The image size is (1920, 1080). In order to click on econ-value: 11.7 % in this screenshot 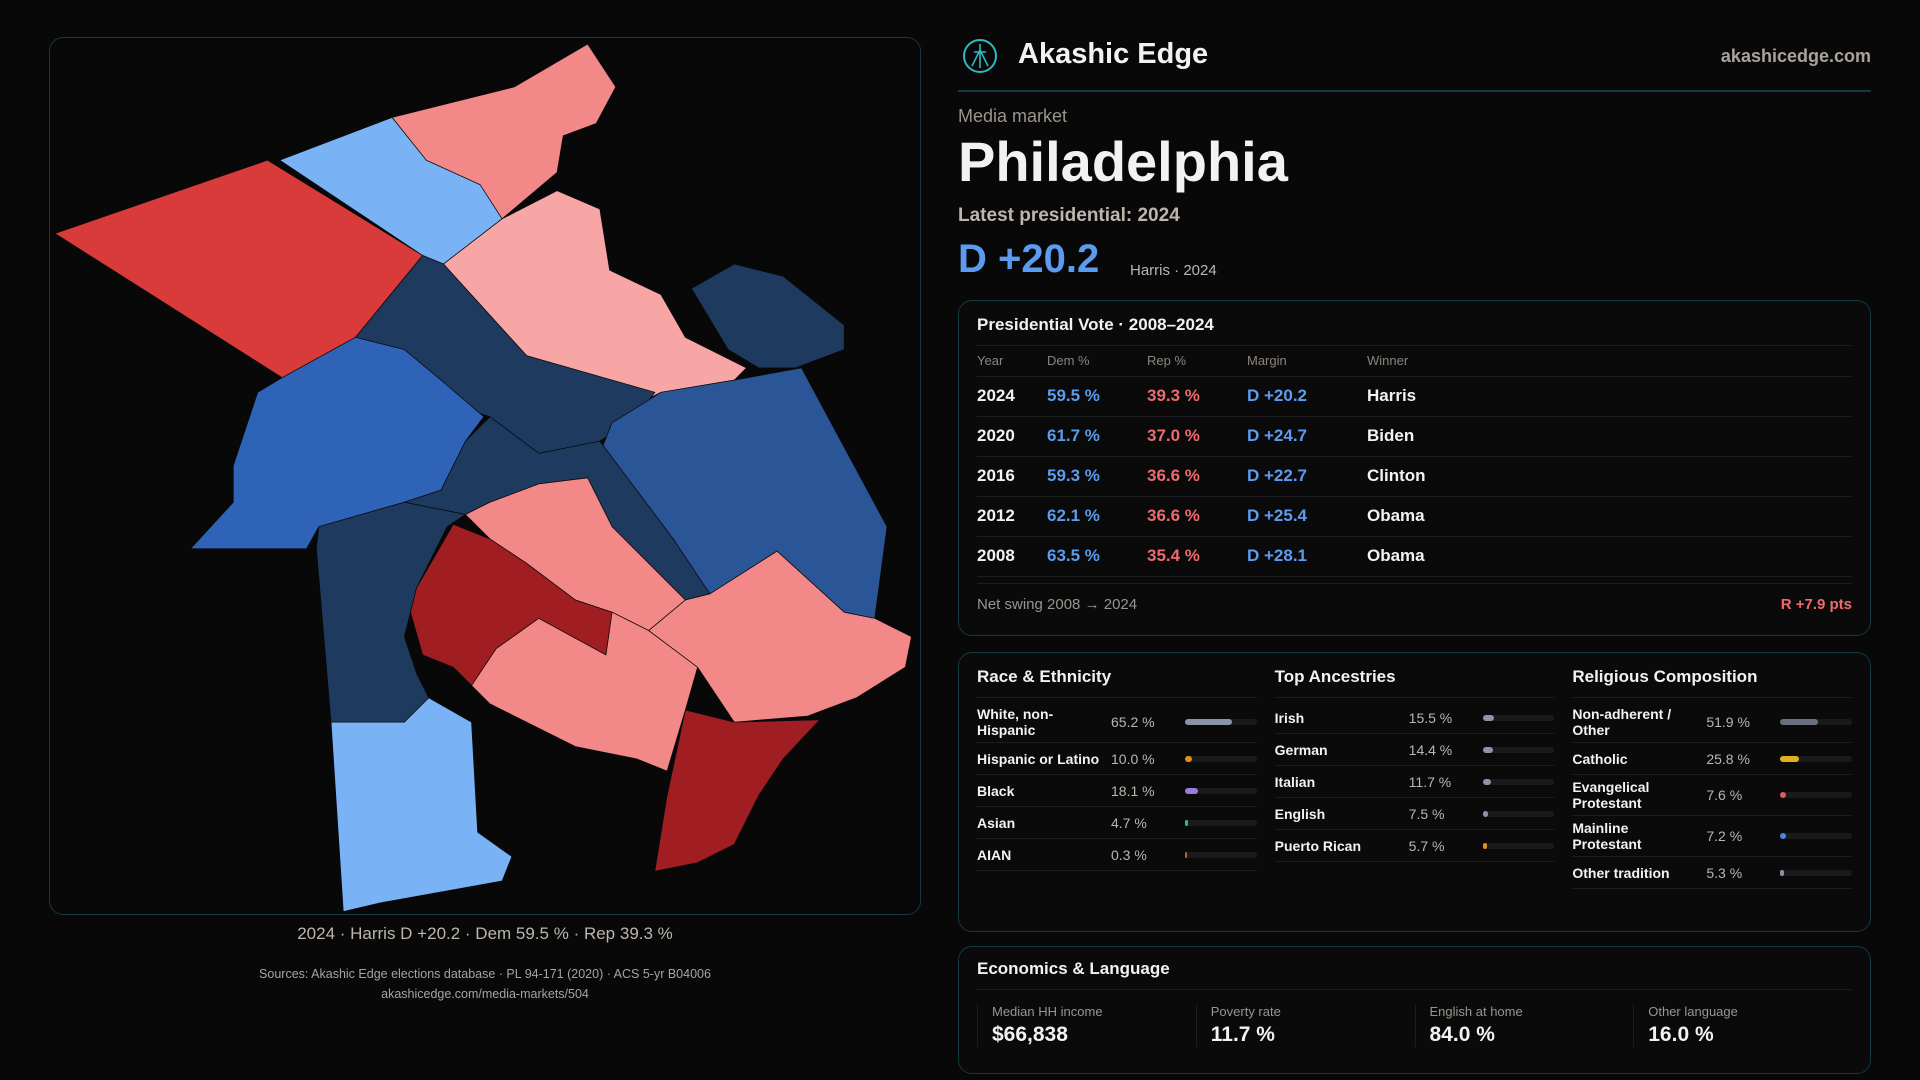, I will do `click(1242, 1034)`.